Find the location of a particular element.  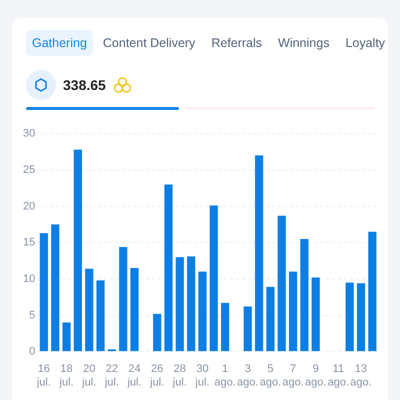

x-tick-label: 20 jul. is located at coordinates (88, 375).